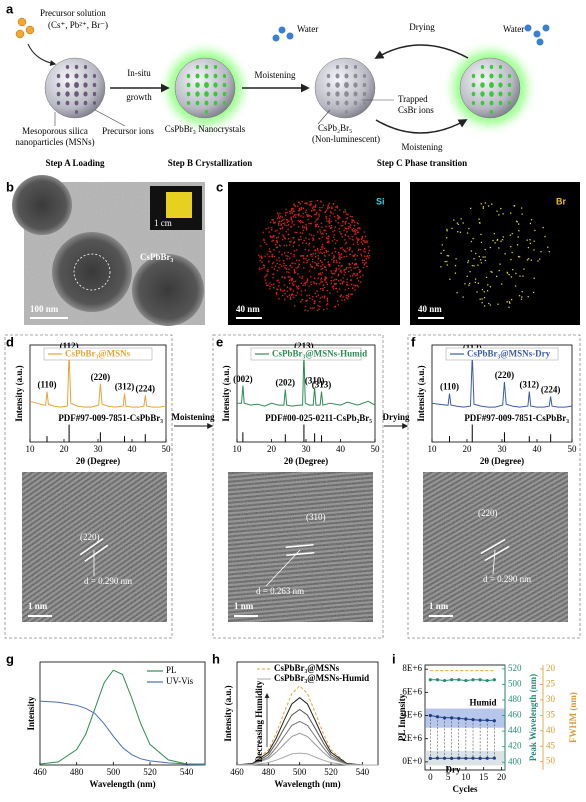  What do you see at coordinates (505, 375) in the screenshot?
I see `peak-label: (220)` at bounding box center [505, 375].